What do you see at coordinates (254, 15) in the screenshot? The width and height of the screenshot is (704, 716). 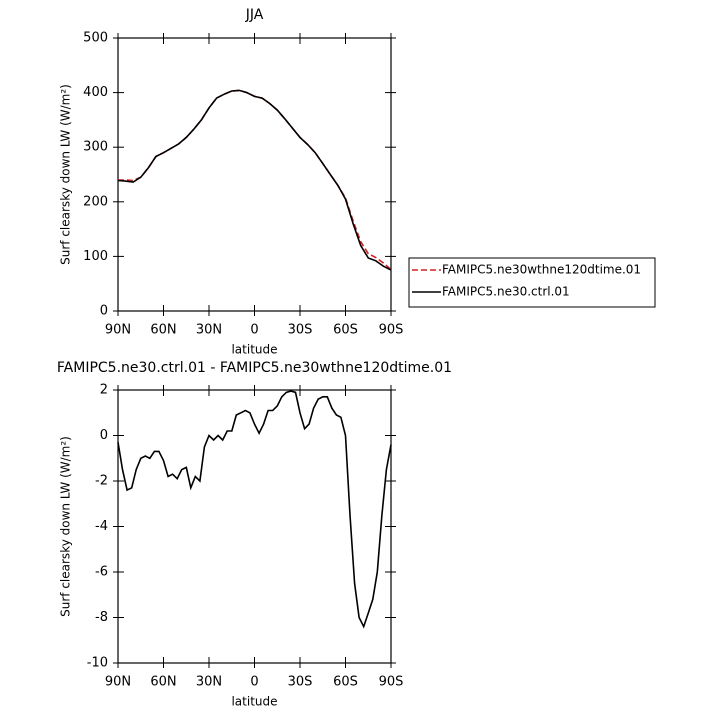 I see `chart-title: JJA` at bounding box center [254, 15].